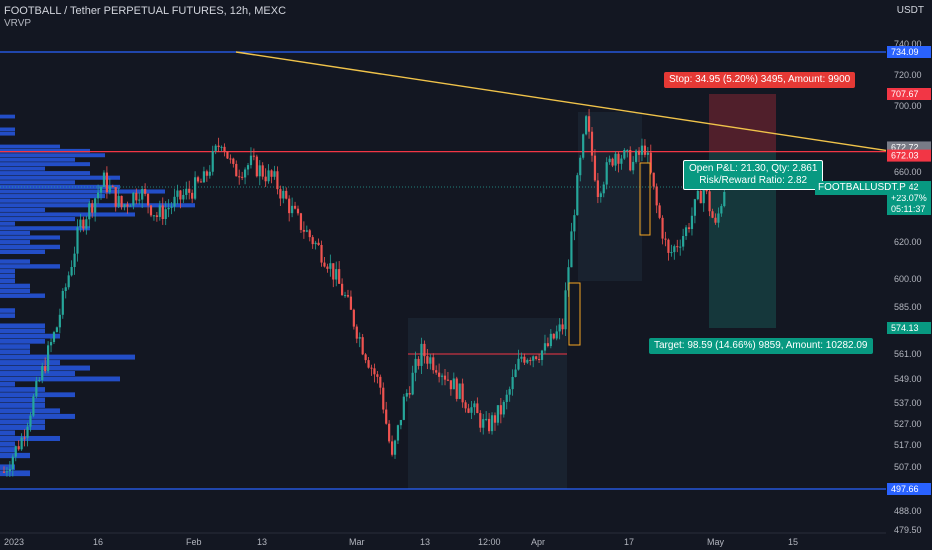 This screenshot has height=550, width=932. What do you see at coordinates (610, 196) in the screenshot?
I see `session-range-box` at bounding box center [610, 196].